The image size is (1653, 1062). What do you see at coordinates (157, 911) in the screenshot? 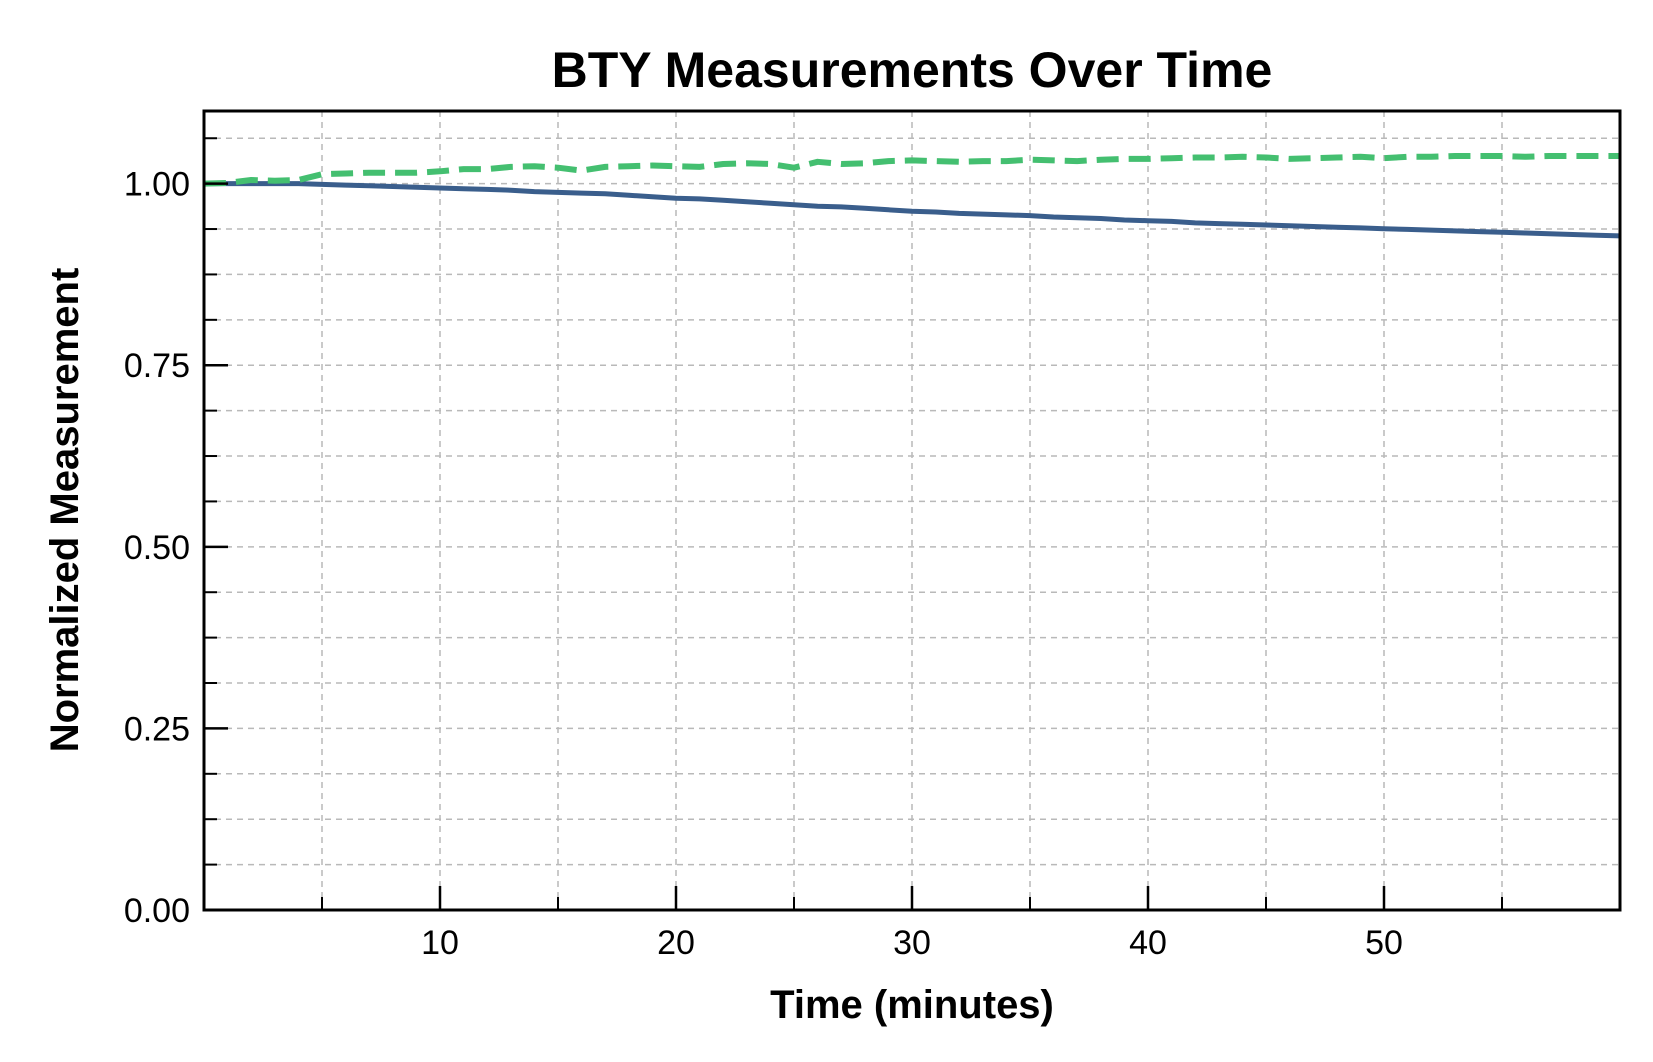
I see `y-tick-label: 0.00` at bounding box center [157, 911].